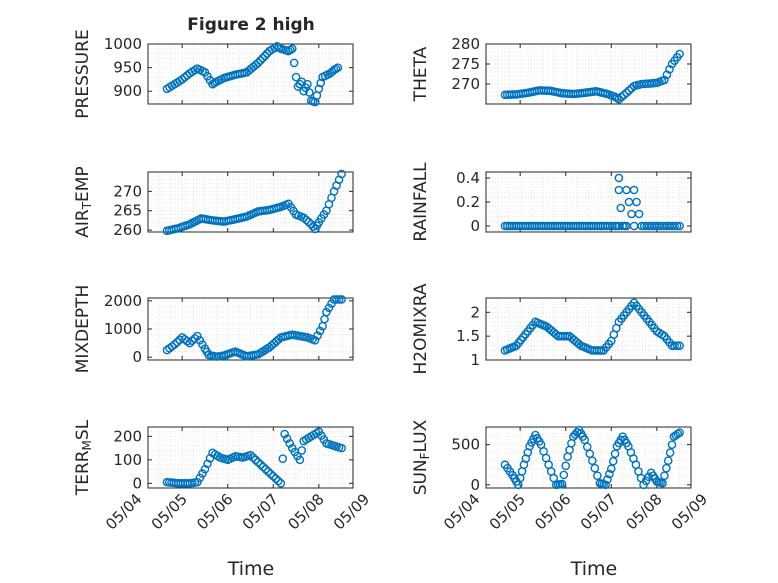 Image resolution: width=778 pixels, height=583 pixels. What do you see at coordinates (83, 457) in the screenshot?
I see `y-axis-label: TERRMSL` at bounding box center [83, 457].